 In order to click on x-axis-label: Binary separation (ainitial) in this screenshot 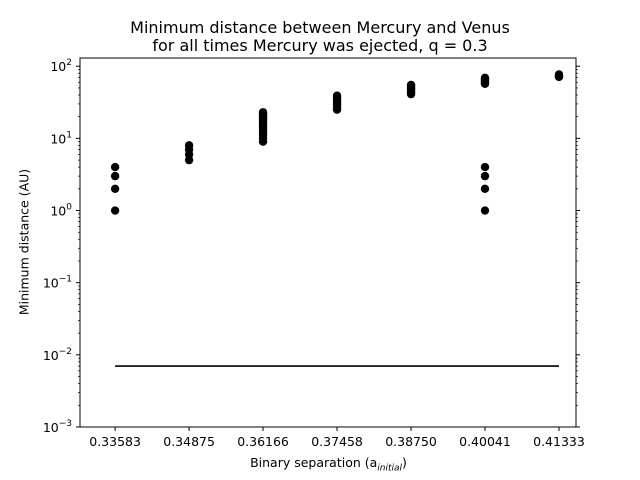, I will do `click(320, 464)`.